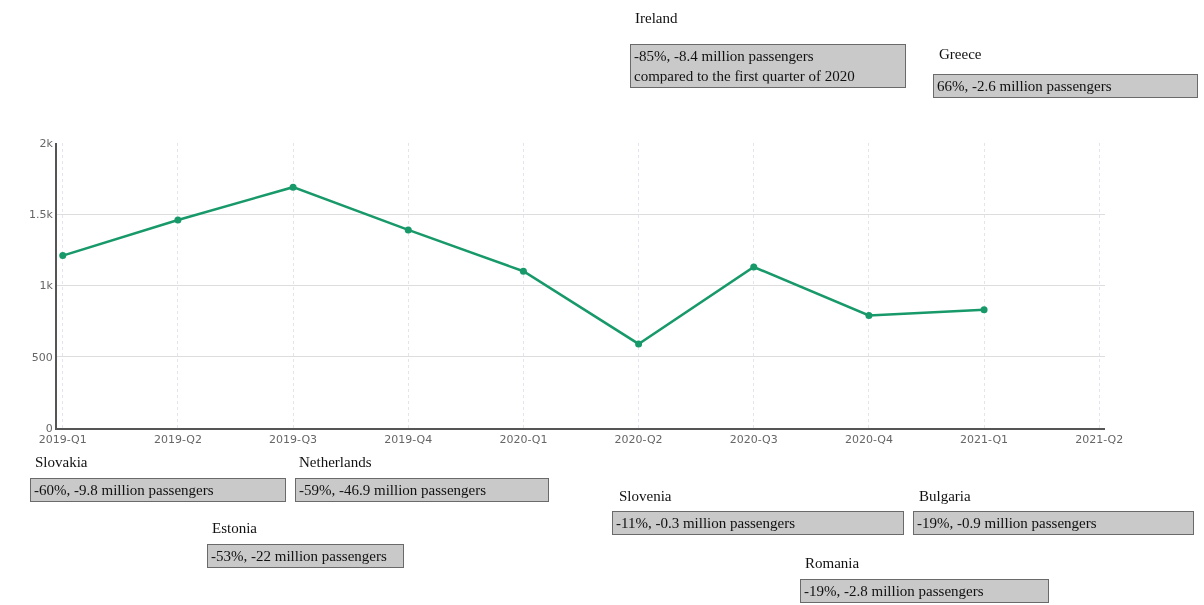 This screenshot has width=1204, height=605. Describe the element at coordinates (1099, 440) in the screenshot. I see `x-tick-label: 2021-Q2` at that location.